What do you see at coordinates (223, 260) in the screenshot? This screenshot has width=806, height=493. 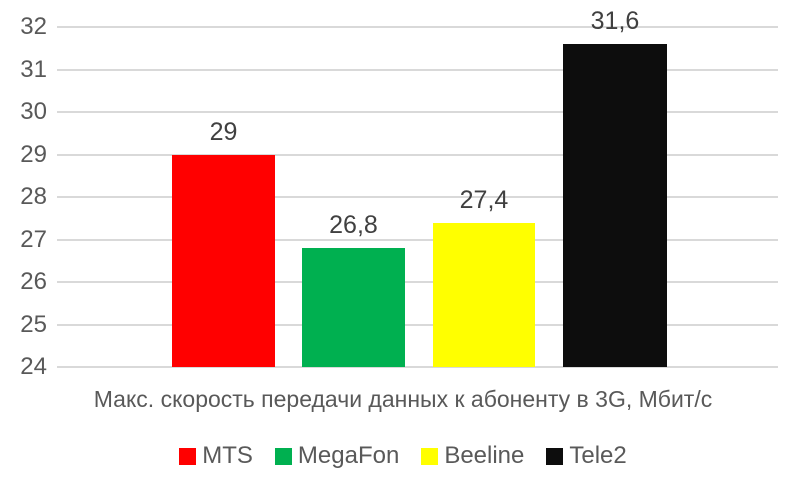 I see `bar-mts` at bounding box center [223, 260].